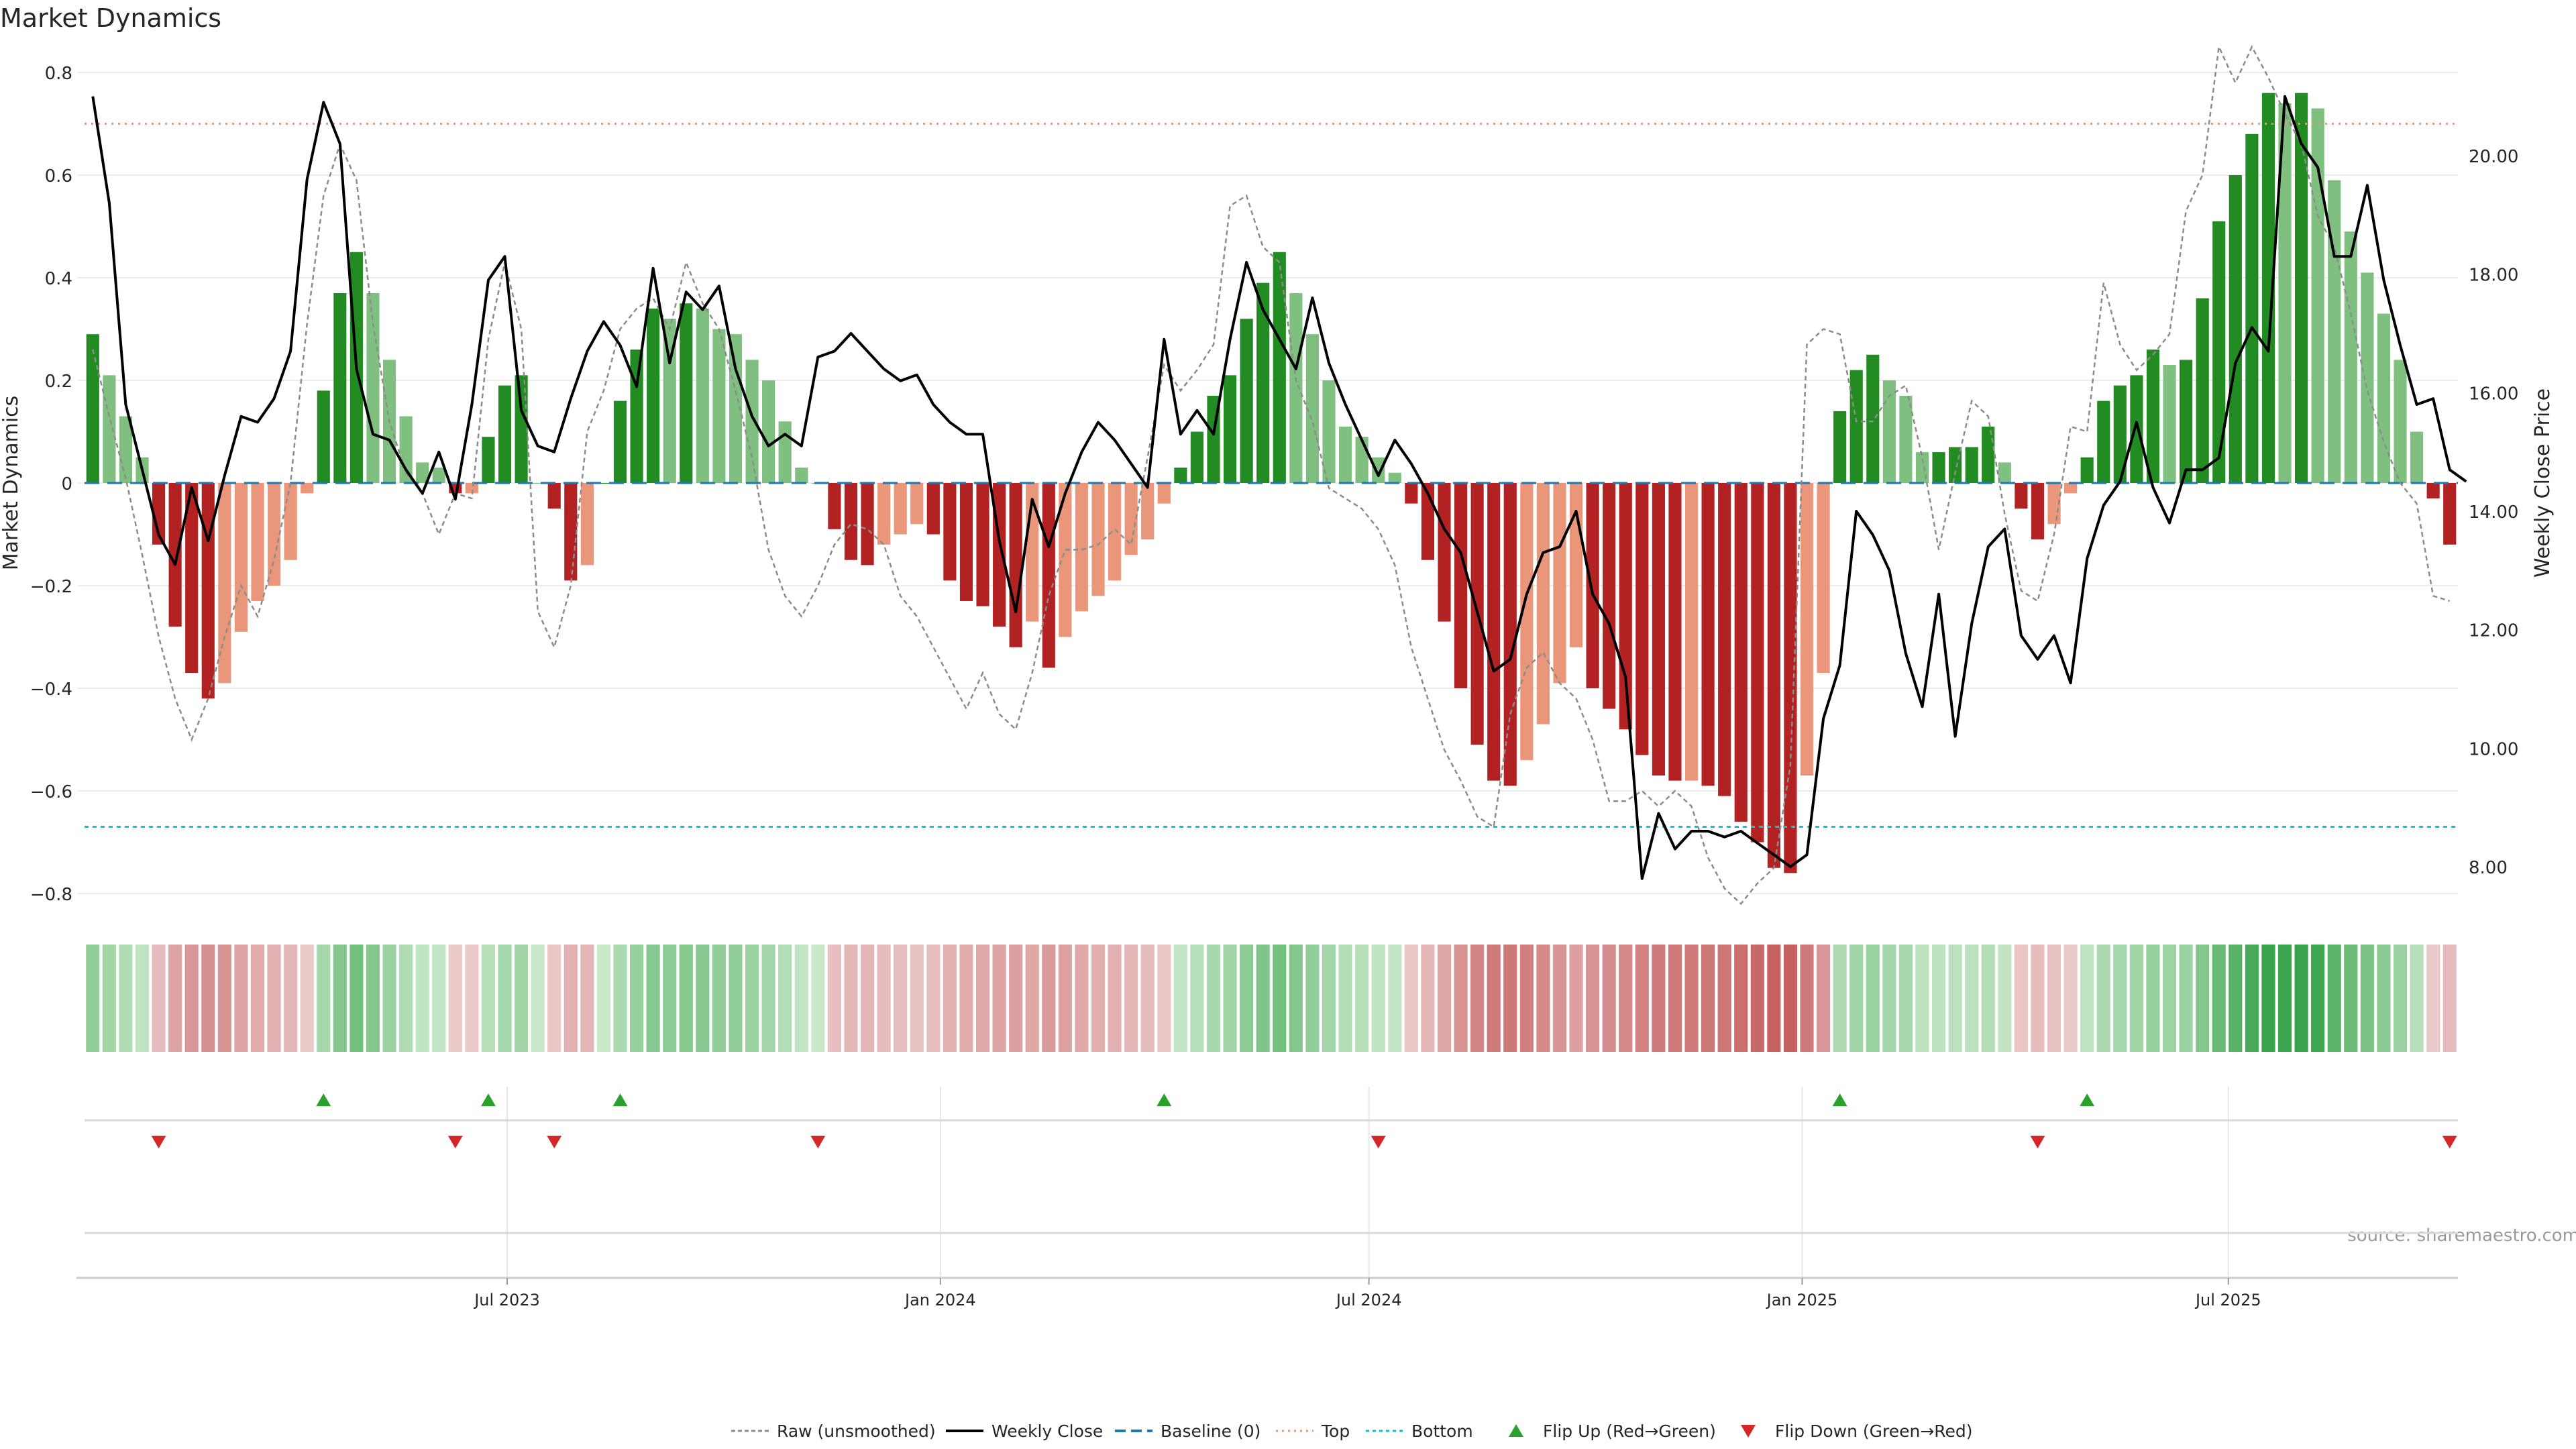 The height and width of the screenshot is (1449, 2576). I want to click on left-axis-label: Market Dynamics, so click(11, 483).